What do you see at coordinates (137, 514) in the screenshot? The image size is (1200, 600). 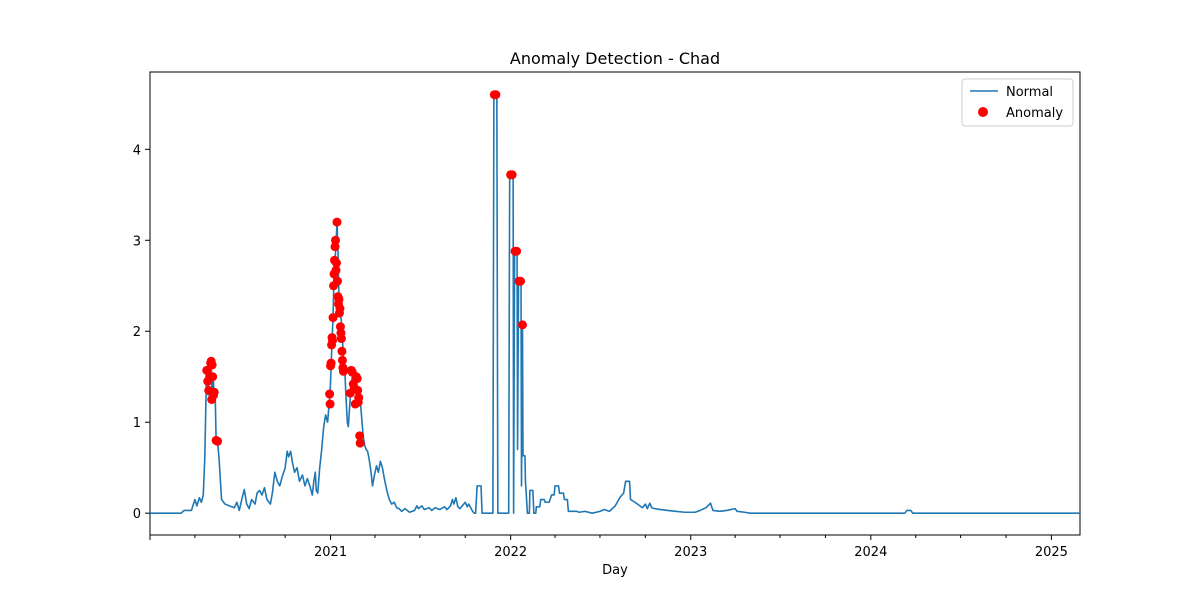 I see `y-tick-label: 0` at bounding box center [137, 514].